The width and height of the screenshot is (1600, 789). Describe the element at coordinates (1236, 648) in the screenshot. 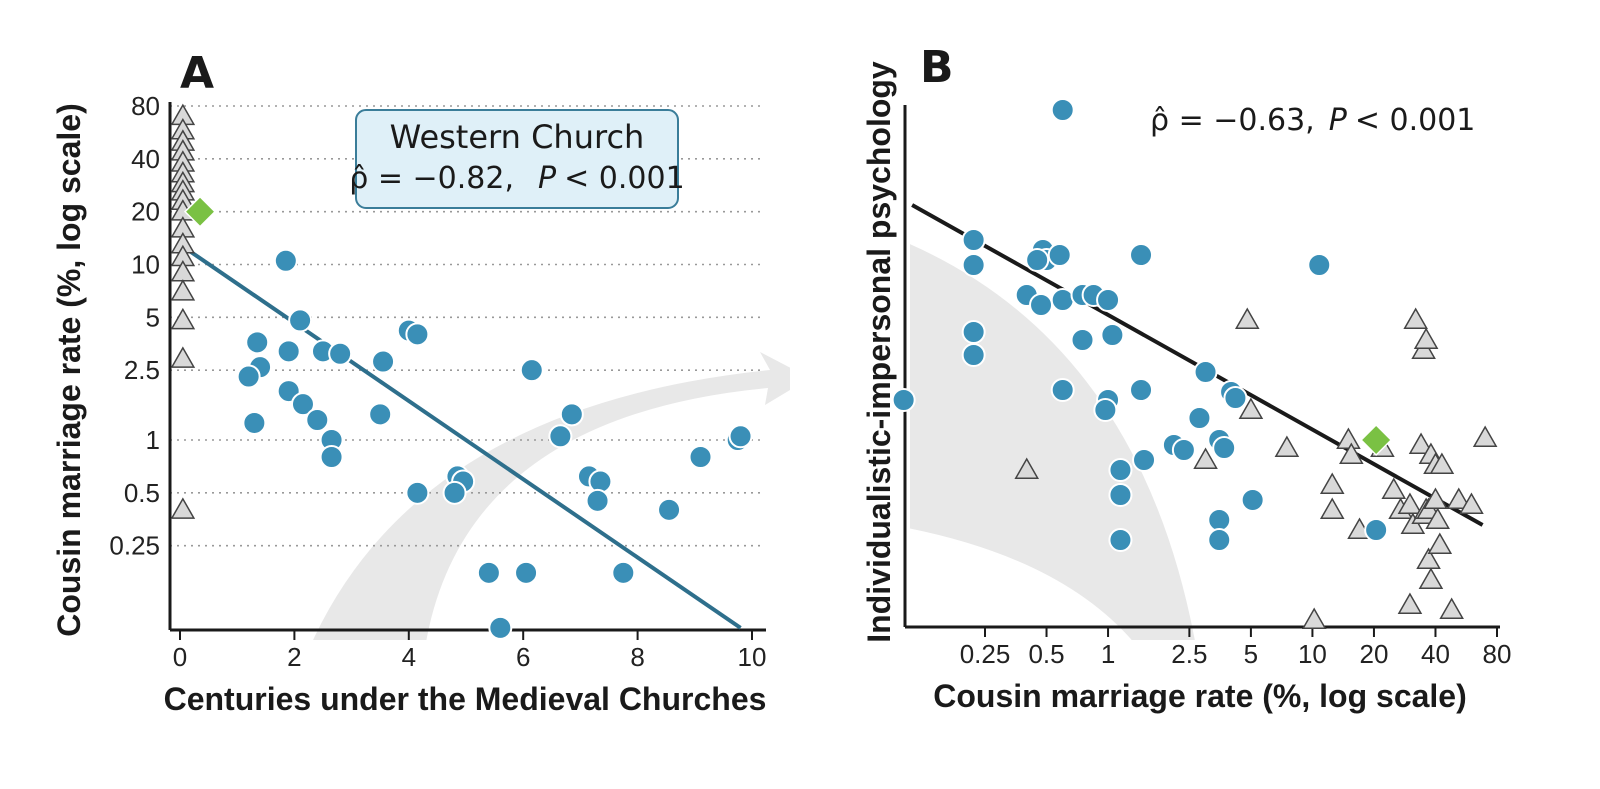

I see `panel-b-x-ticks: 0.25 0.5 1 2.5 5 10 20 40 80` at that location.